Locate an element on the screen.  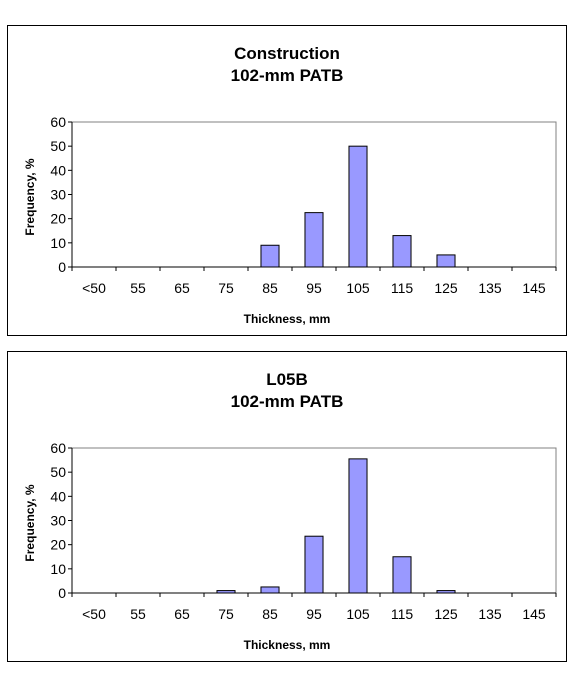
chart-title-line-1: Construction is located at coordinates (287, 53).